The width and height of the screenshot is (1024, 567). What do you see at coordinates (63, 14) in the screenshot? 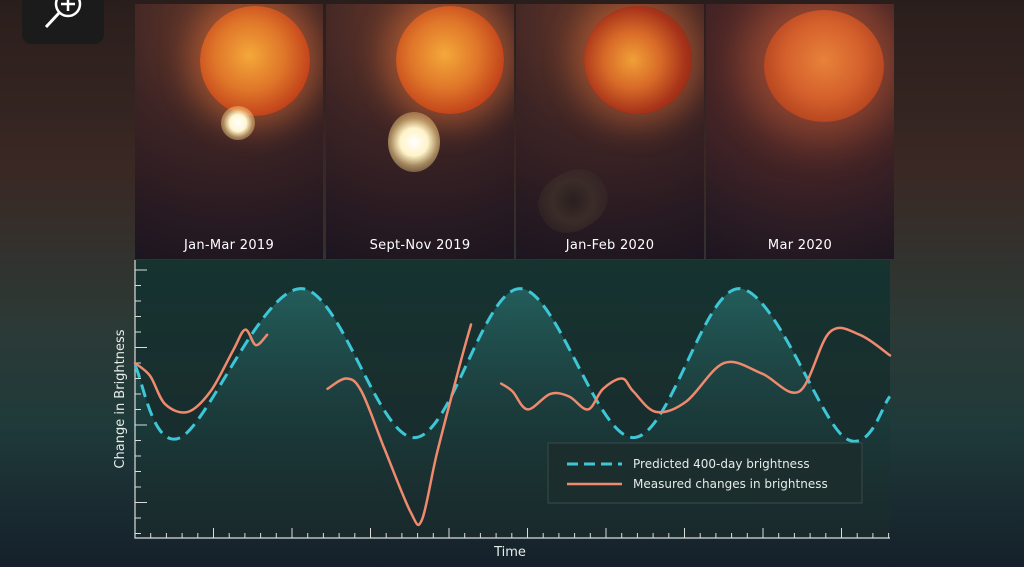
I see `zoom-in-icon` at bounding box center [63, 14].